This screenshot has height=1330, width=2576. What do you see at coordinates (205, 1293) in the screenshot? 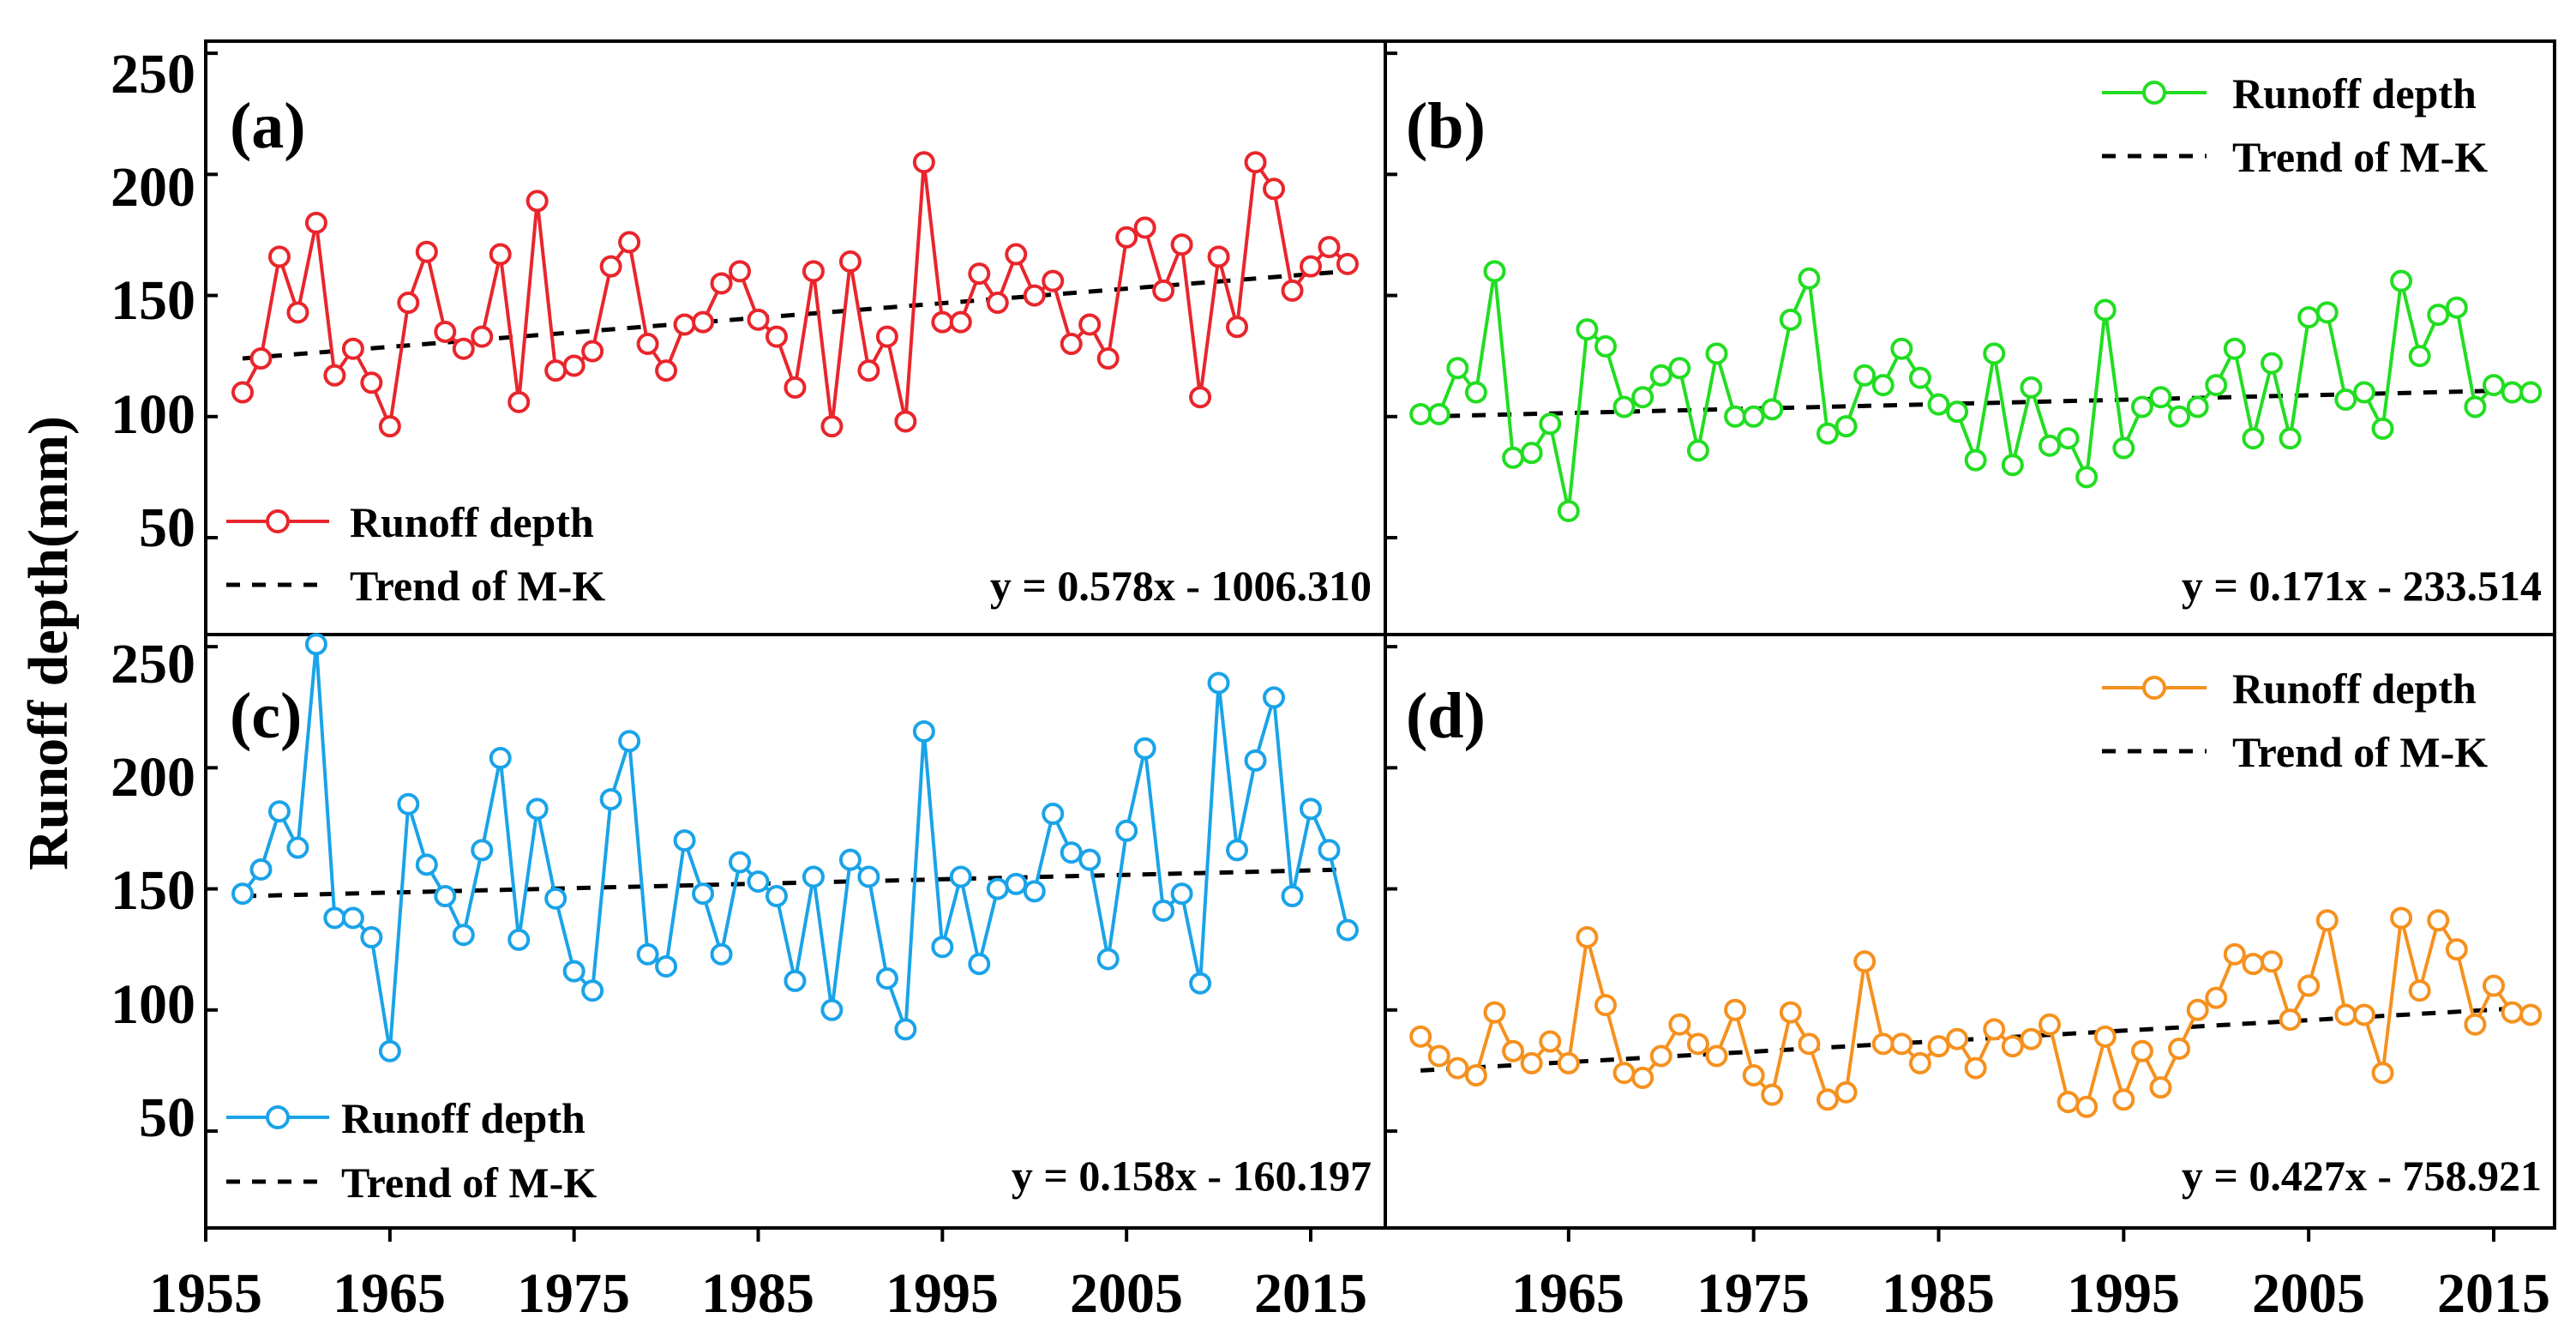
I see `x-tick-label: 1955` at bounding box center [205, 1293].